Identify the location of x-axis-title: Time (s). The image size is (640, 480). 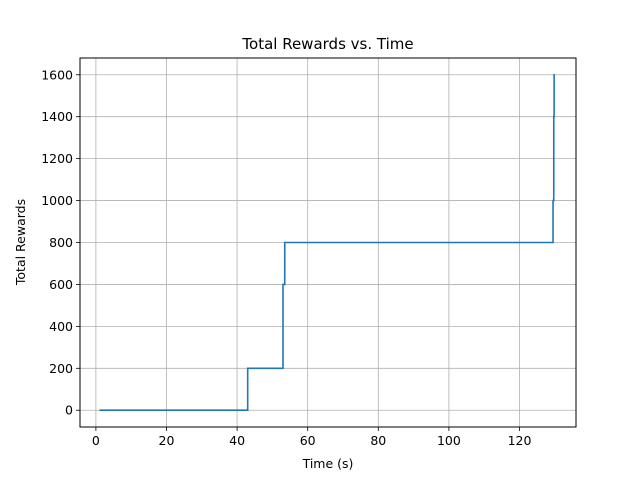
(328, 463).